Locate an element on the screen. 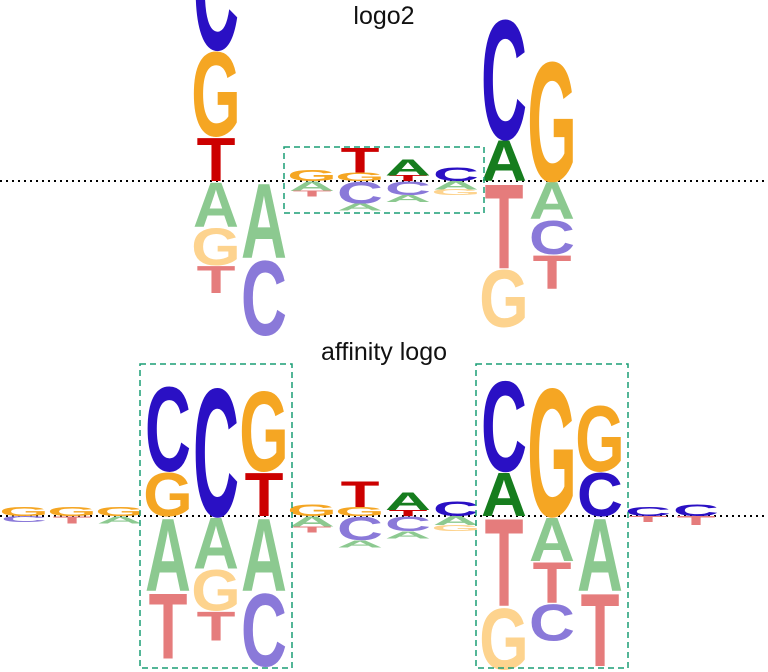 Image resolution: width=768 pixels, height=672 pixels. letter-a-neg9: A is located at coordinates (456, 521).